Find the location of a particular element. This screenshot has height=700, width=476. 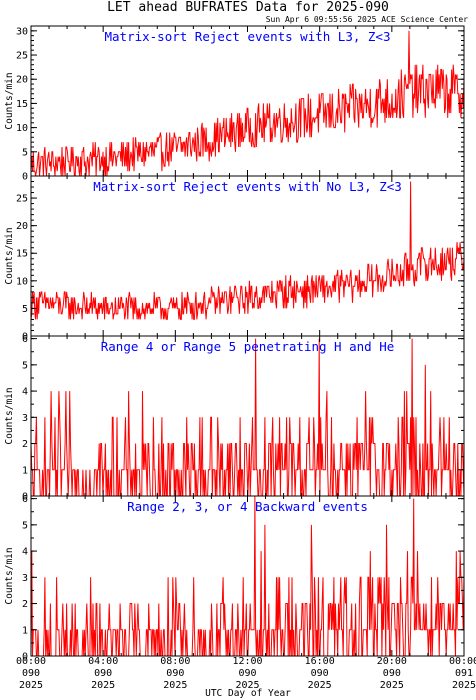

x-tick-text: 20:00 is located at coordinates (392, 661).